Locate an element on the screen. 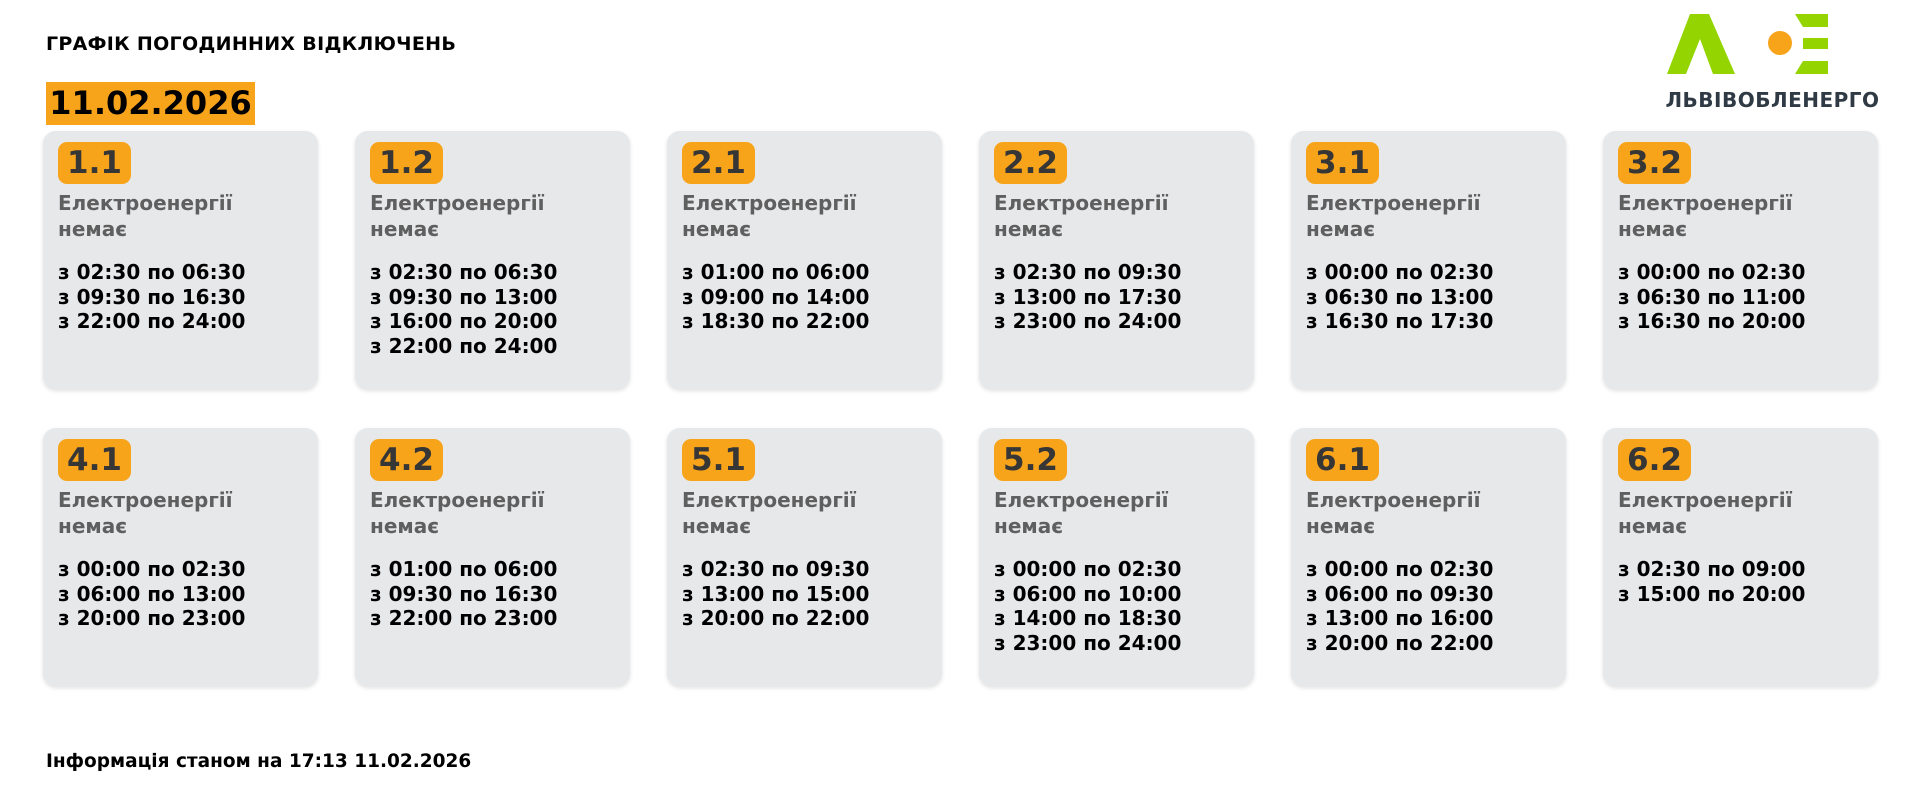 The image size is (1920, 795). outage-interval: з 16:30 по 20:00 is located at coordinates (1712, 321).